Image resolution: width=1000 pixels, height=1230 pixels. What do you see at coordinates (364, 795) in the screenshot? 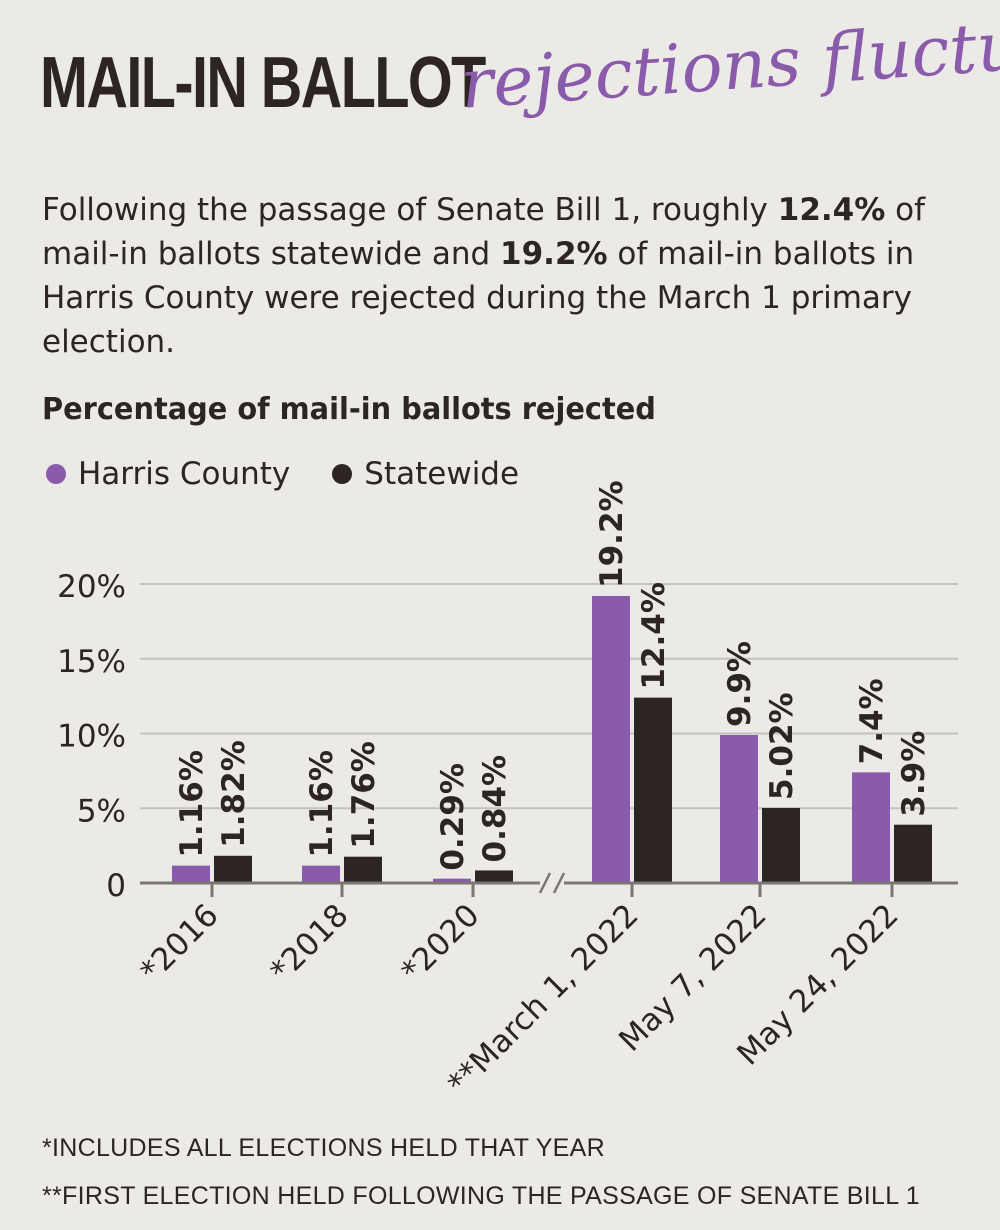
I see `bar-value-label: 1.76%` at bounding box center [364, 795].